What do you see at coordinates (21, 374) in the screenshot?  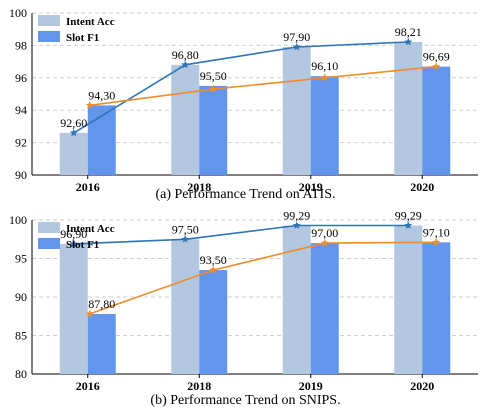 I see `y-tick-label: 80` at bounding box center [21, 374].